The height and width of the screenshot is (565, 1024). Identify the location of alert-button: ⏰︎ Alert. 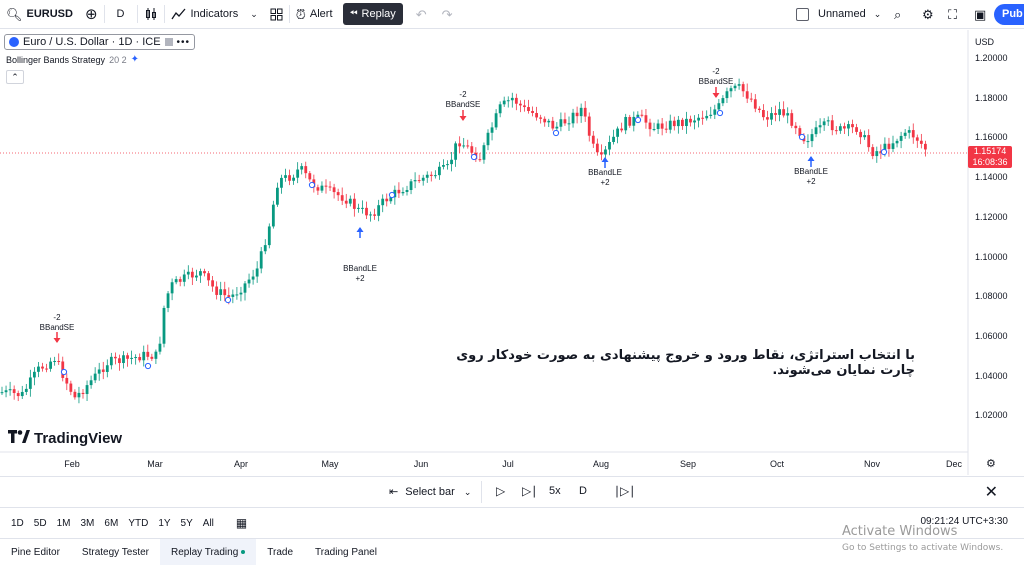
(314, 14).